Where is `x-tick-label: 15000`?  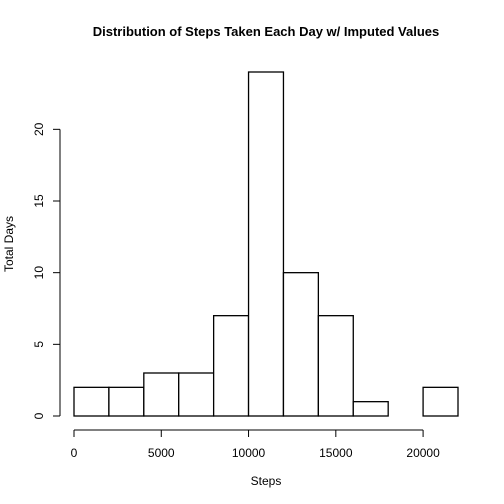 x-tick-label: 15000 is located at coordinates (336, 453).